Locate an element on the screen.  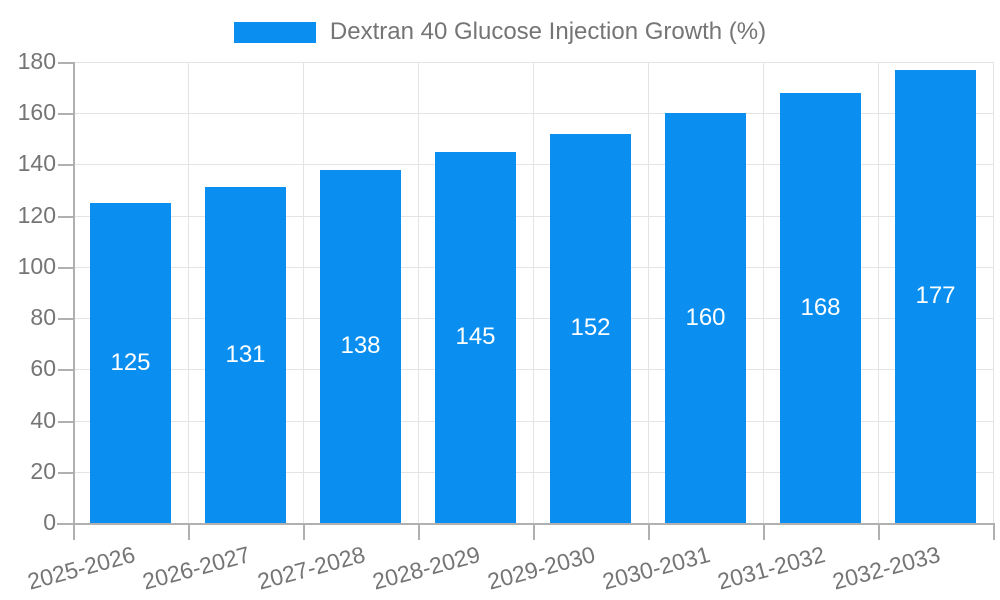
legend: Dextran 40 Glucose Injection Growth (%) is located at coordinates (500, 32).